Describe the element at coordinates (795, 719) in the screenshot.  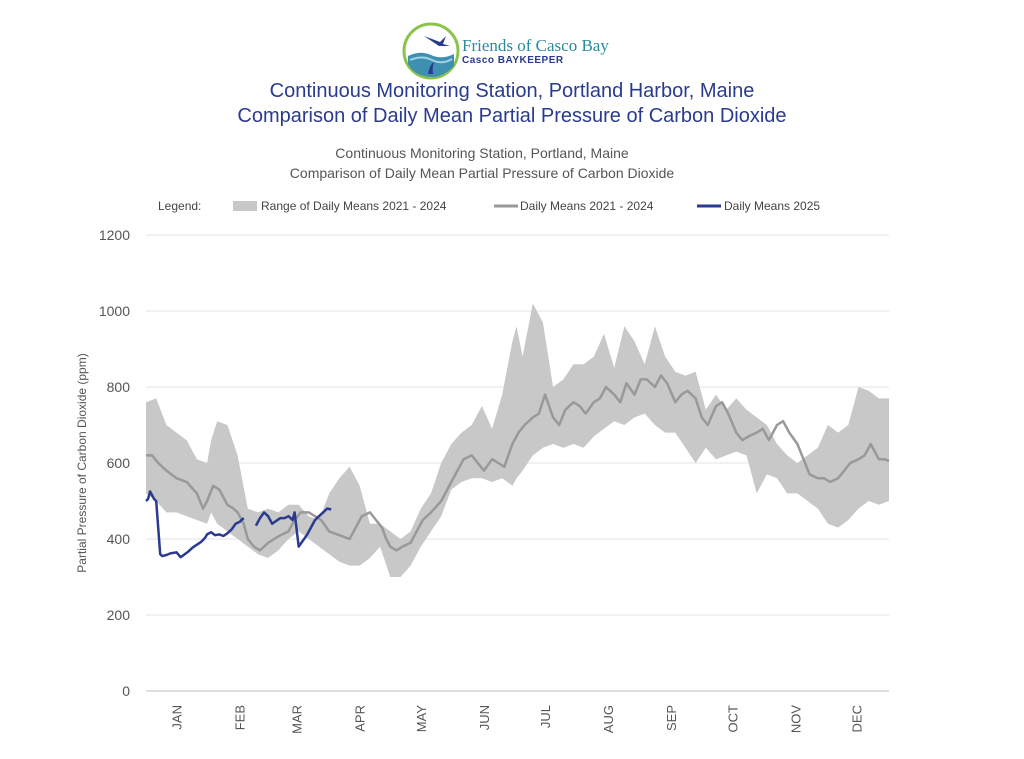
I see `x-tick-label: NOV` at that location.